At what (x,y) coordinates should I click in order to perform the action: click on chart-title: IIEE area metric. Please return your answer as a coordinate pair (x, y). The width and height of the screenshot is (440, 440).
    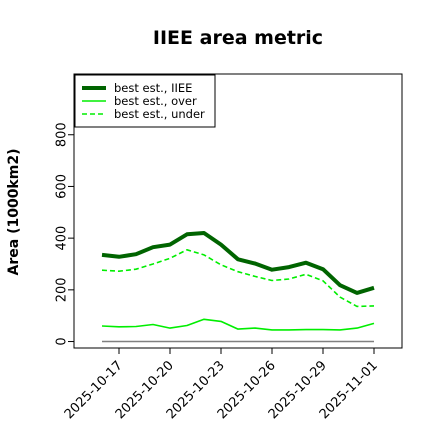
    Looking at the image, I should click on (238, 38).